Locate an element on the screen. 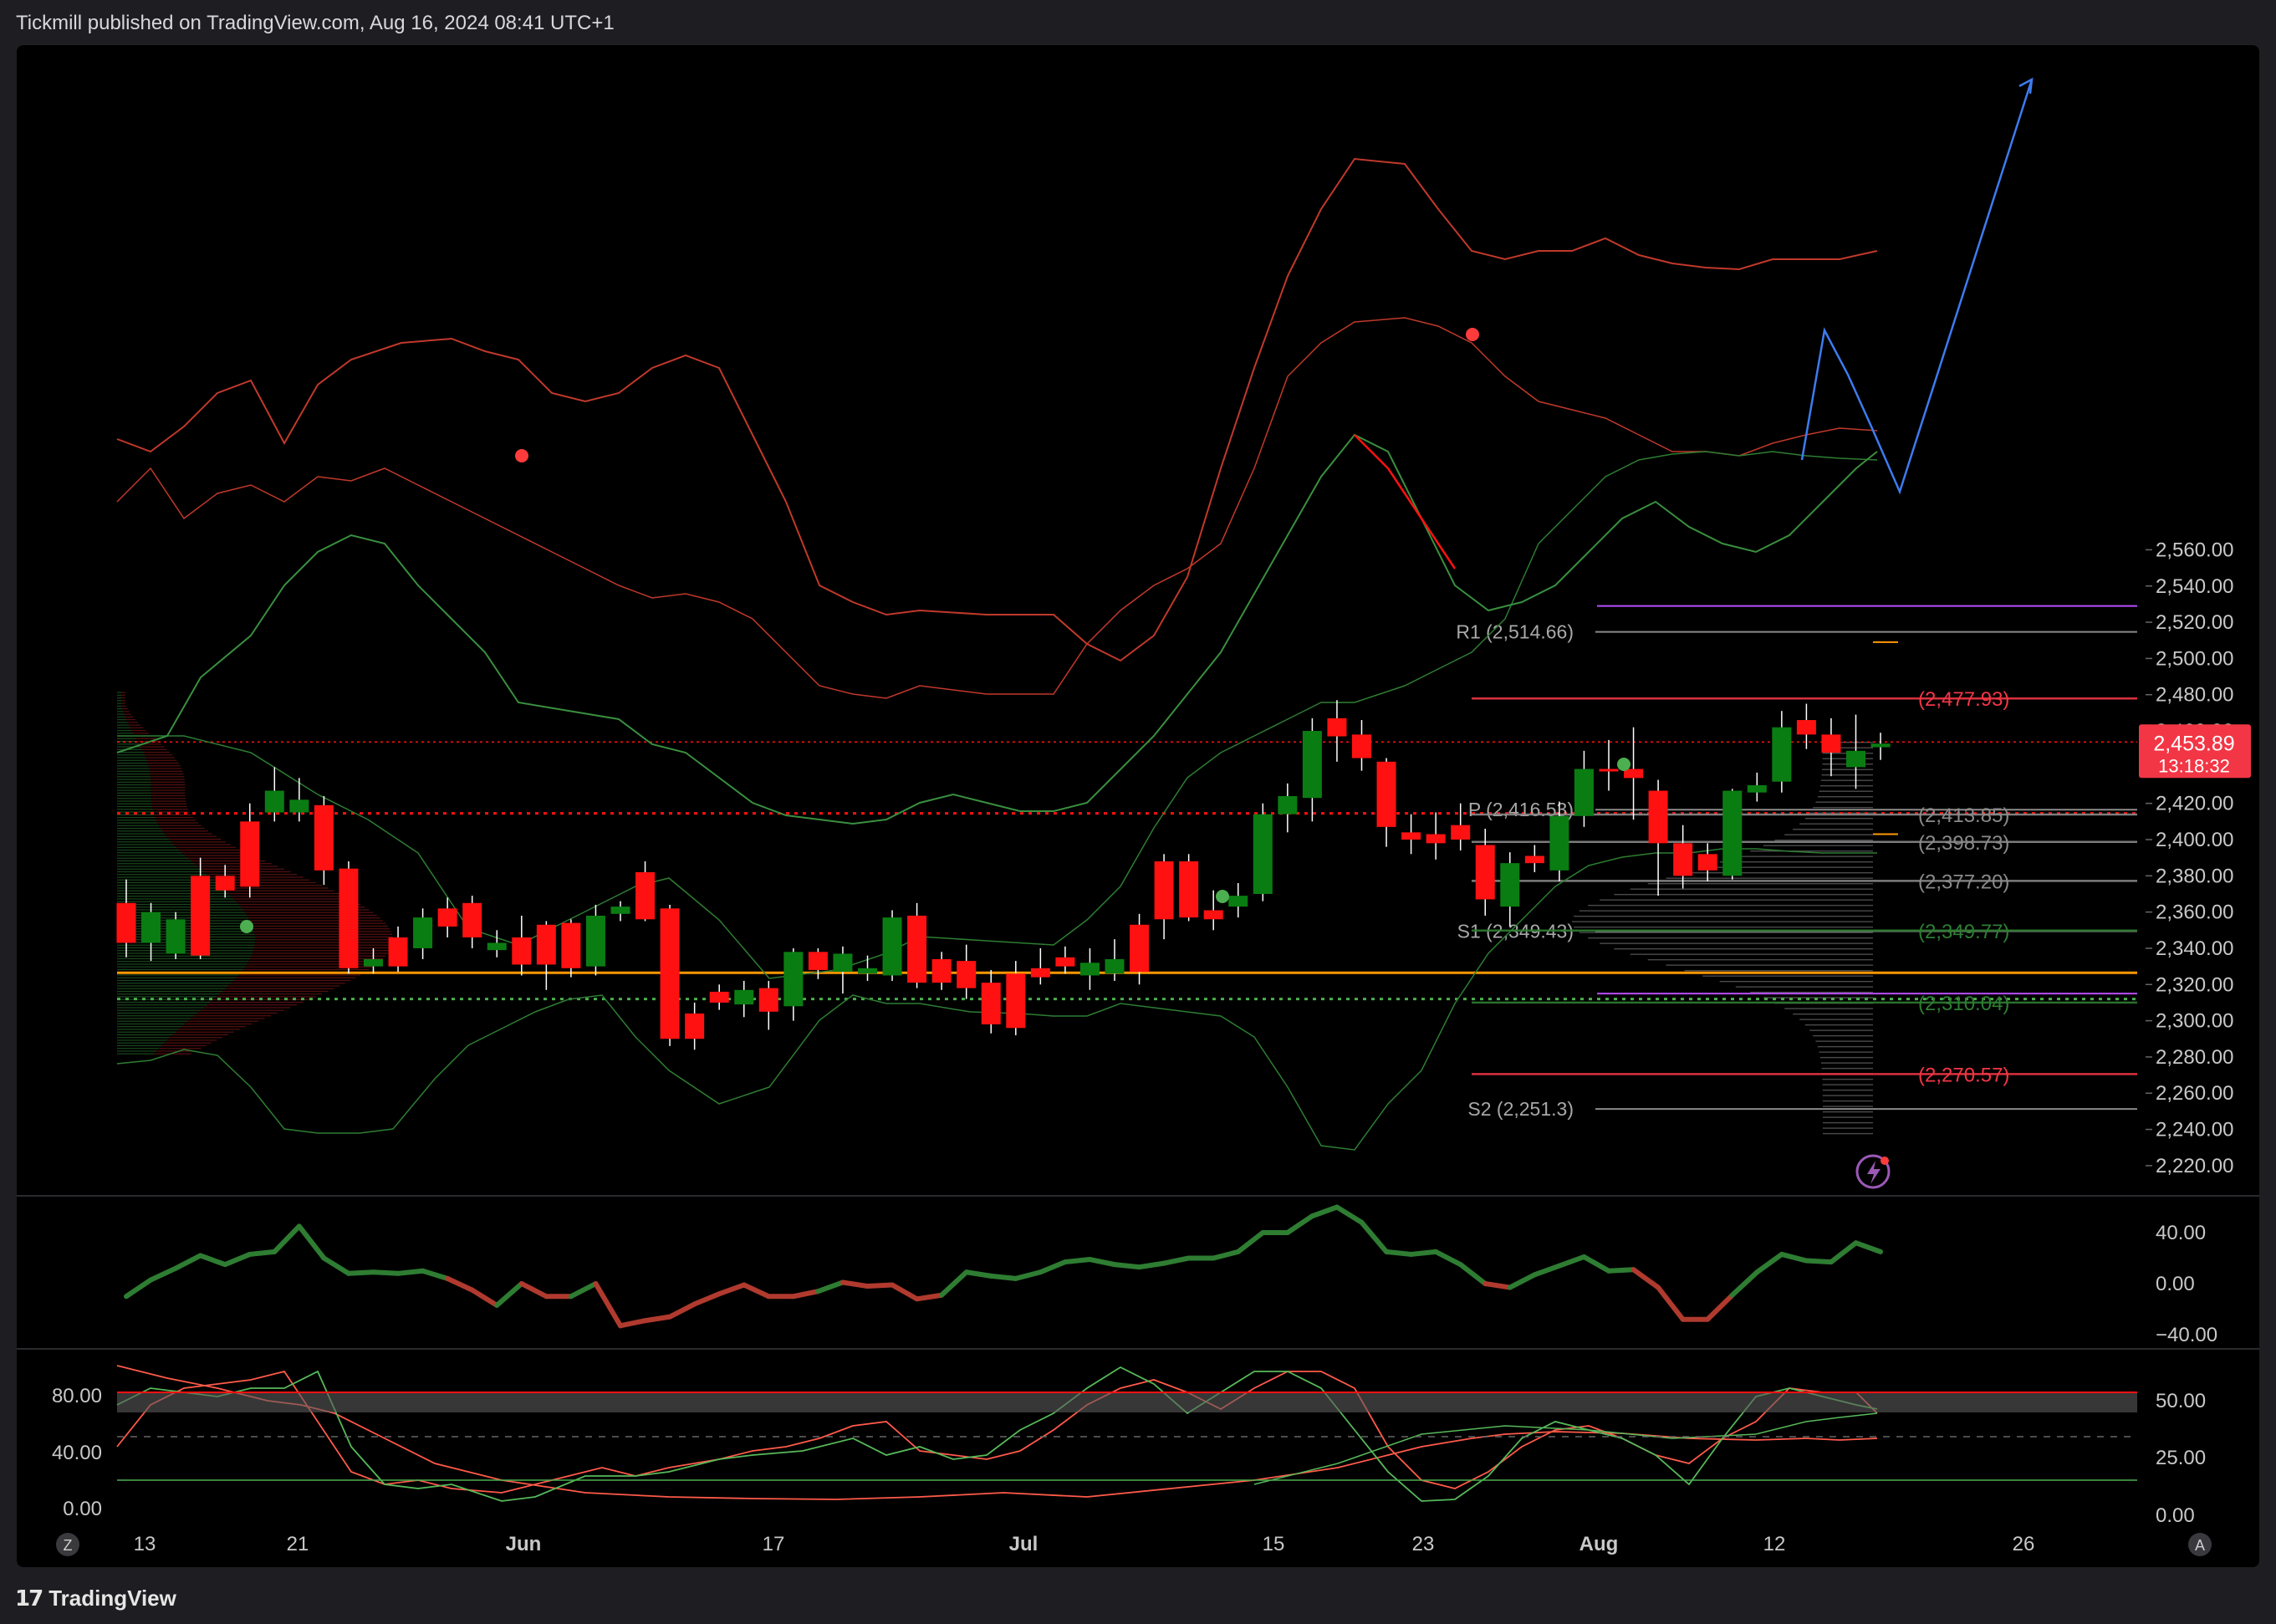 The height and width of the screenshot is (1624, 2276). overbought-band is located at coordinates (1127, 1402).